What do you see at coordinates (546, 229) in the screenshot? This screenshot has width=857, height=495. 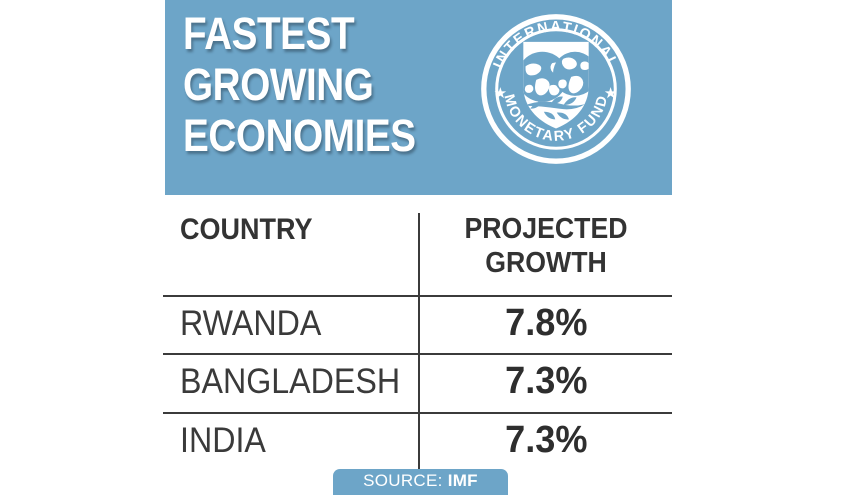 I see `column-header-growth-line-1: PROJECTED` at bounding box center [546, 229].